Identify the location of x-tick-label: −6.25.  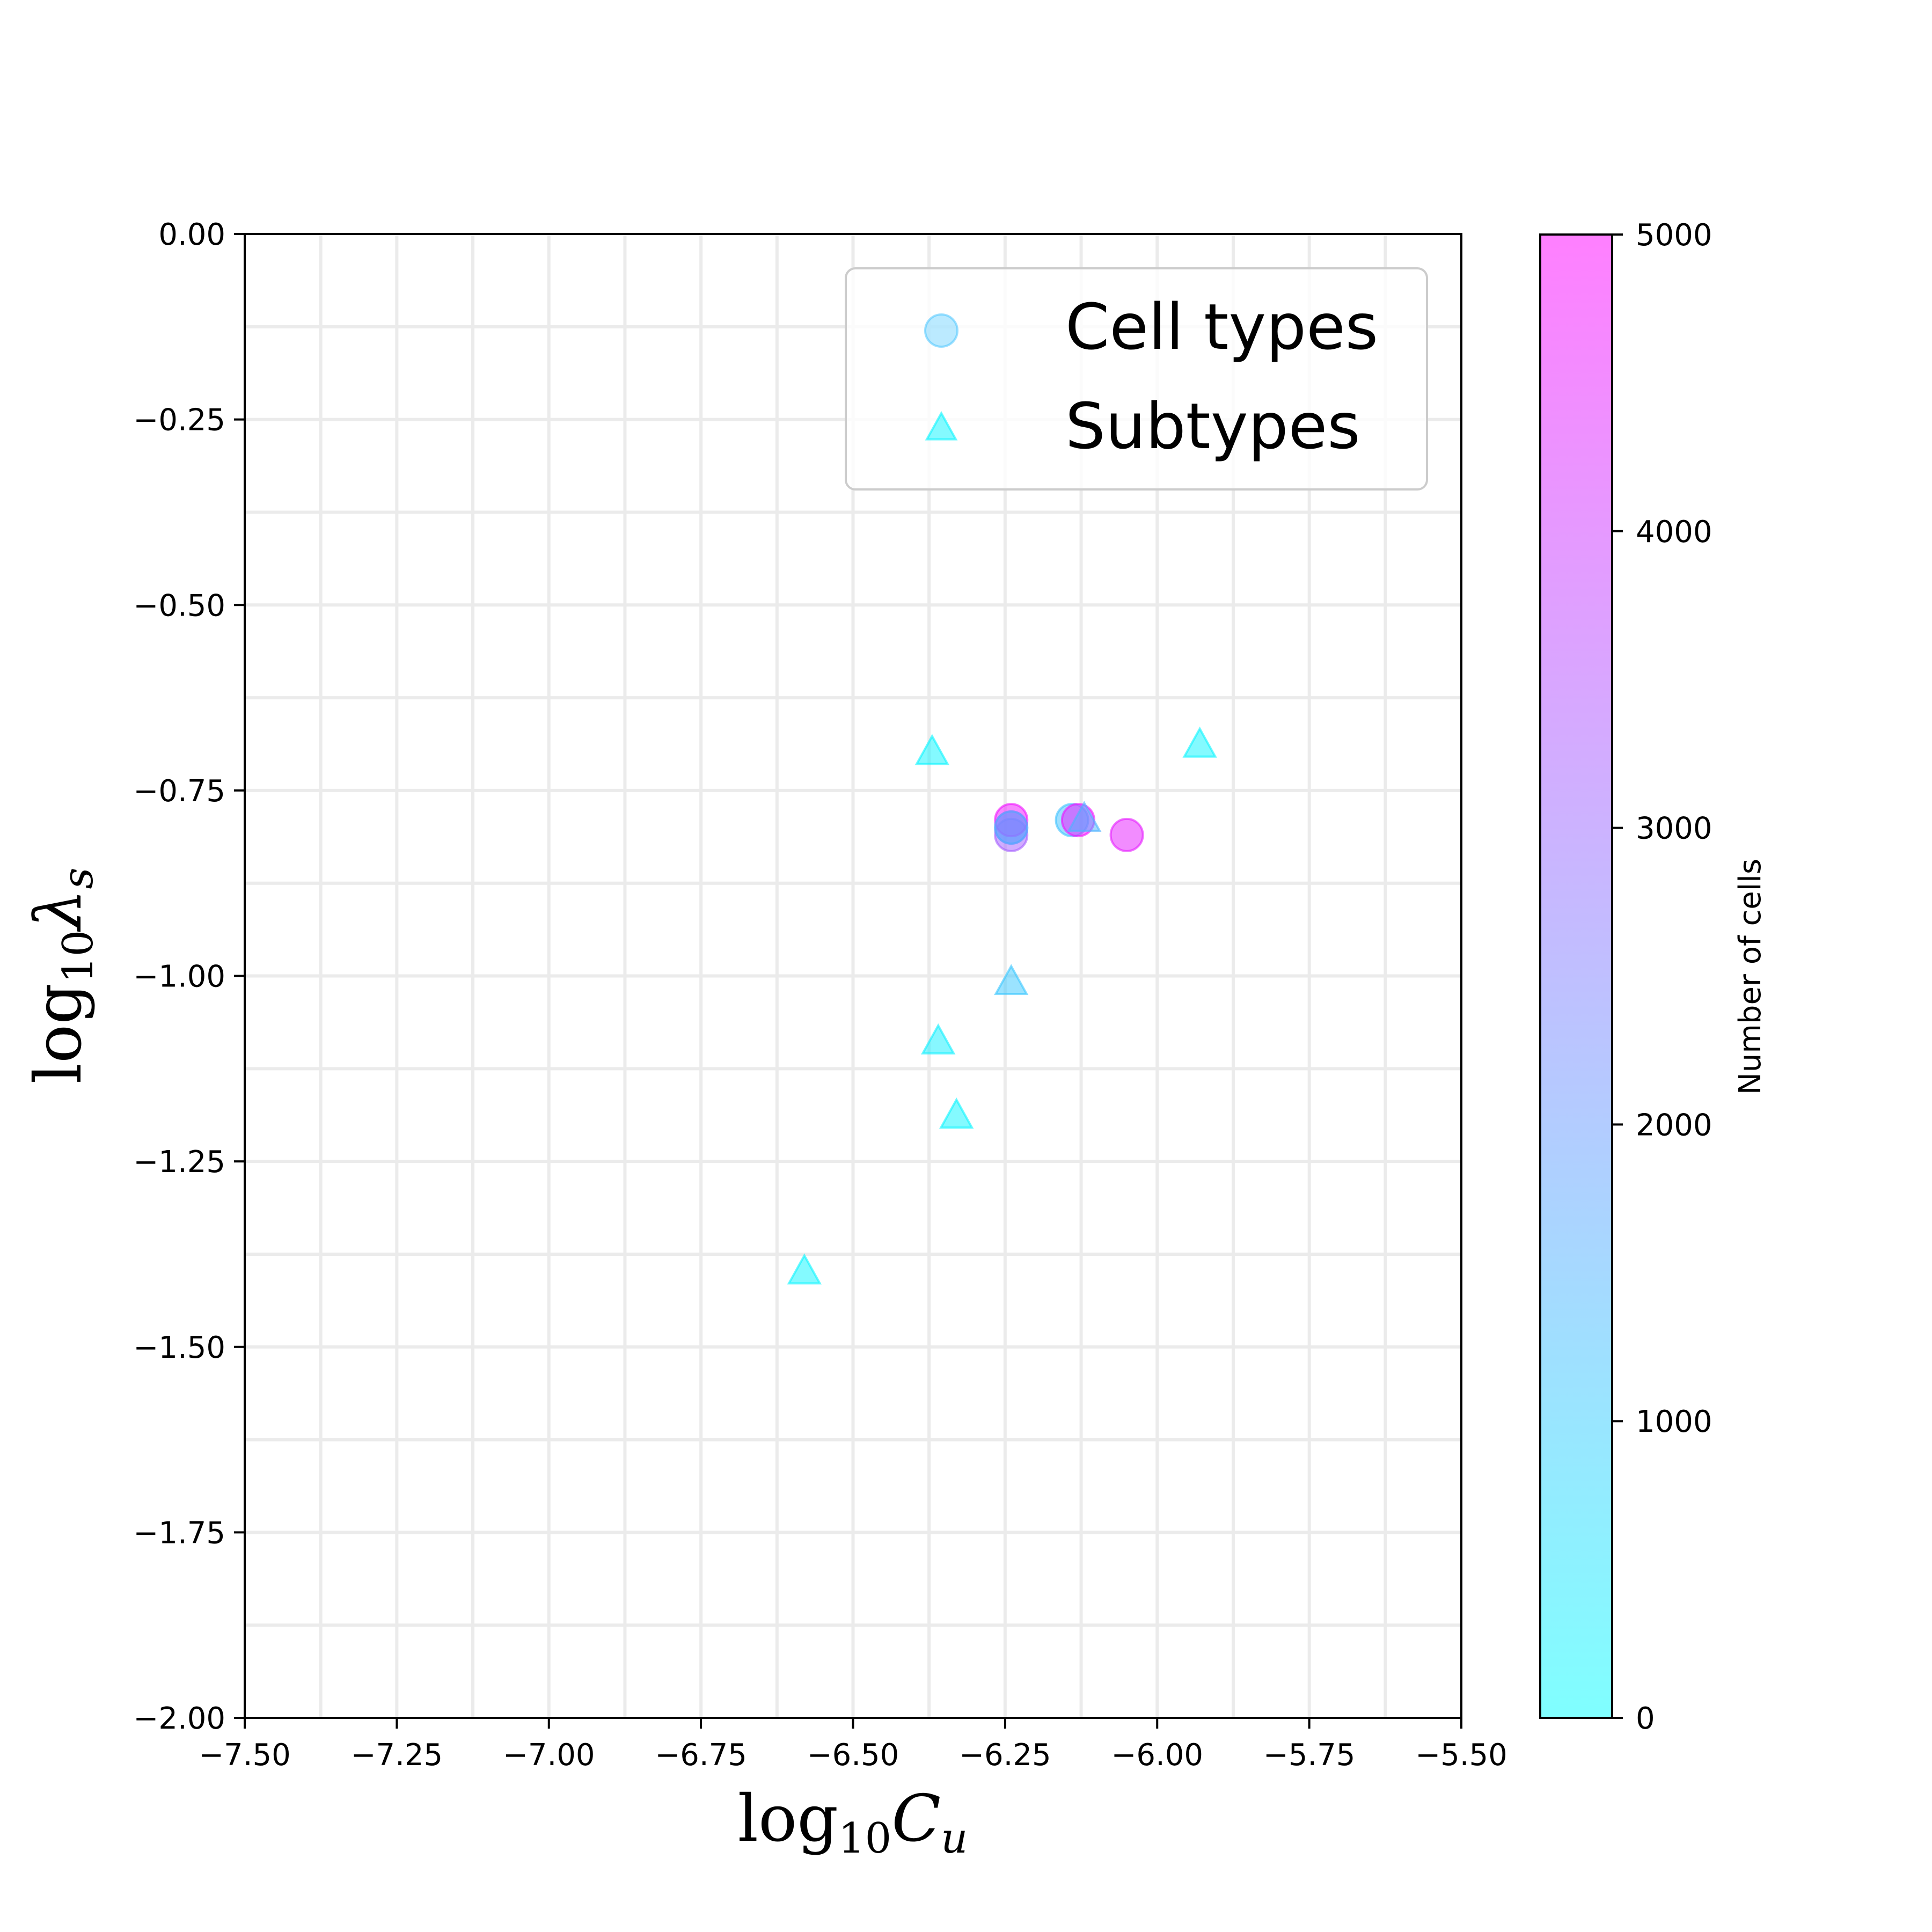
(1005, 1755).